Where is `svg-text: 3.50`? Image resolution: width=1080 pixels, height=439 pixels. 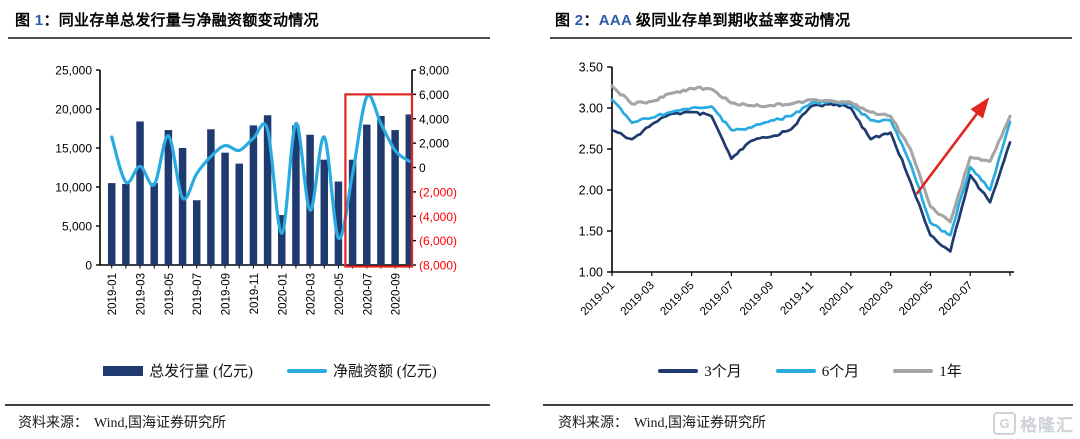
svg-text: 3.50 is located at coordinates (591, 68).